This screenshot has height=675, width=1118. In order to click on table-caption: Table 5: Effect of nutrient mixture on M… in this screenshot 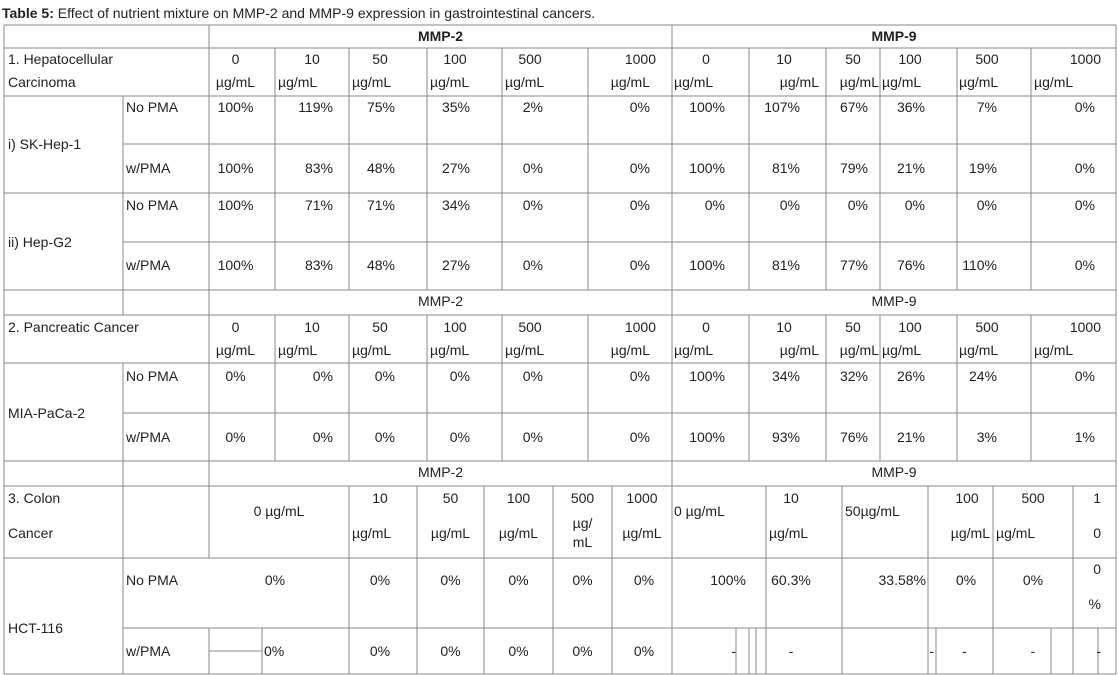, I will do `click(298, 13)`.